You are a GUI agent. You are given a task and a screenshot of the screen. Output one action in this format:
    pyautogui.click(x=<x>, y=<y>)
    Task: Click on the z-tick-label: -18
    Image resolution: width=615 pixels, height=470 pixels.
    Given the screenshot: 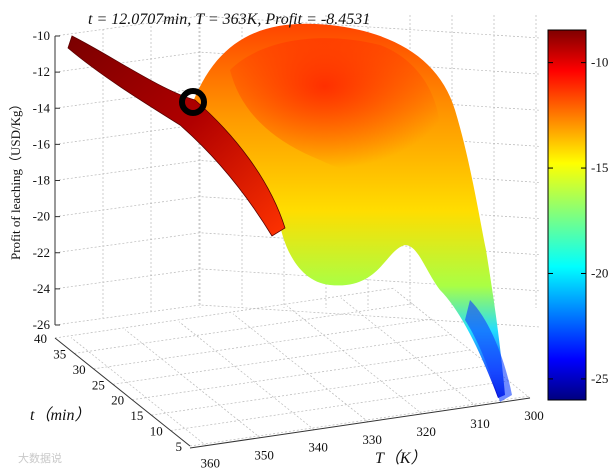 What is the action you would take?
    pyautogui.click(x=41, y=180)
    